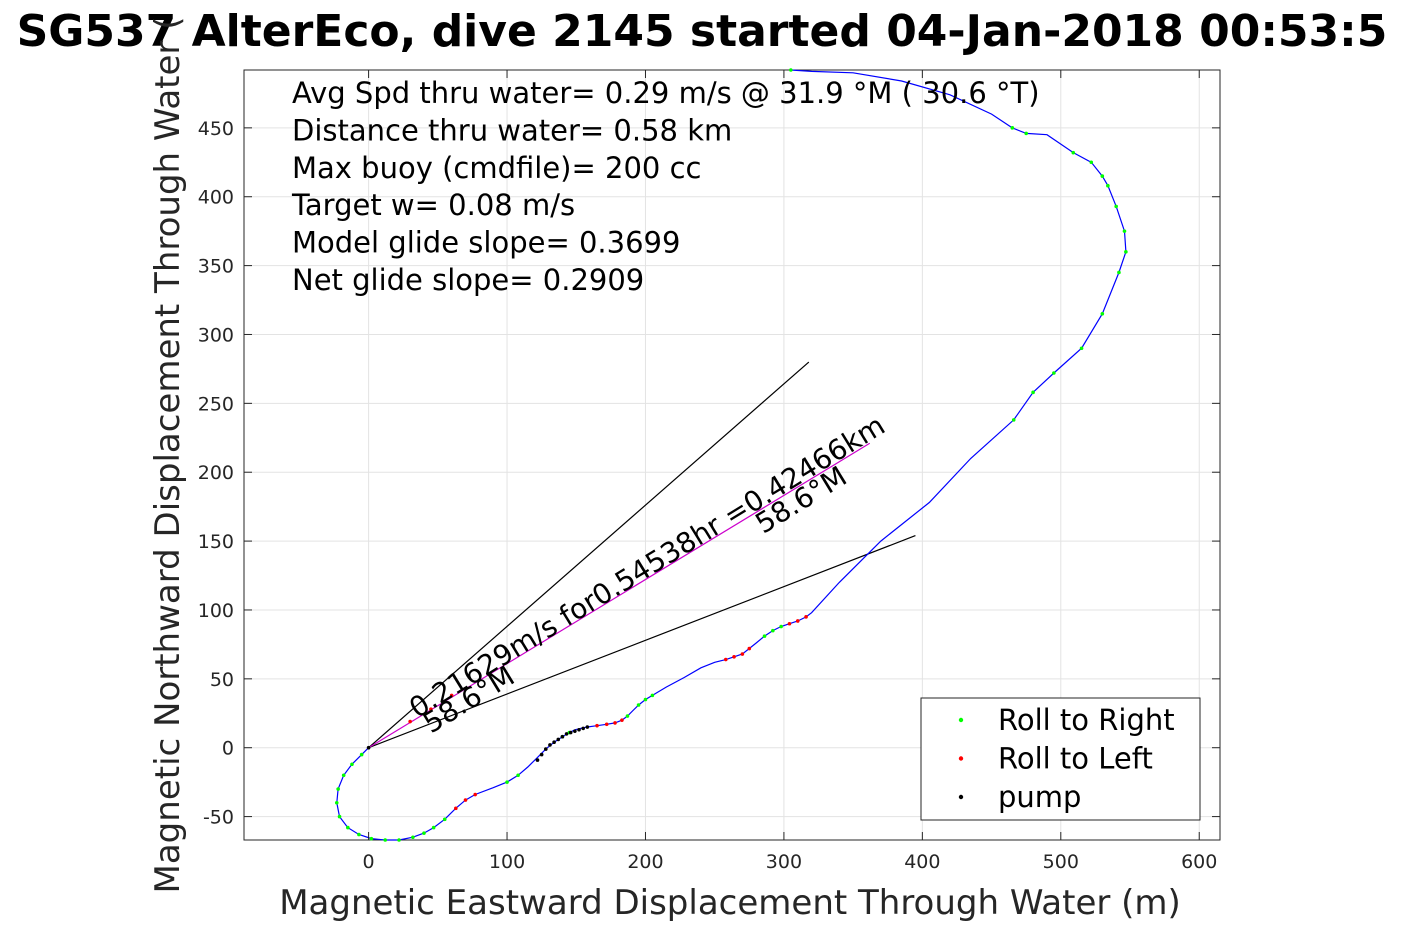 The image size is (1417, 945). Describe the element at coordinates (216, 611) in the screenshot. I see `y-tick-label: 100` at that location.